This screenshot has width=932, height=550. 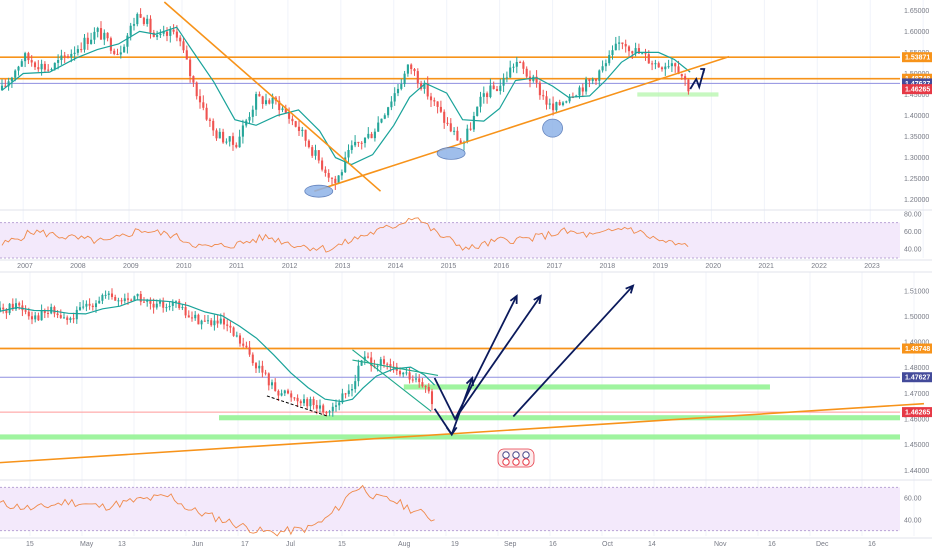 What do you see at coordinates (522, 123) in the screenshot?
I see `trendline-top` at bounding box center [522, 123].